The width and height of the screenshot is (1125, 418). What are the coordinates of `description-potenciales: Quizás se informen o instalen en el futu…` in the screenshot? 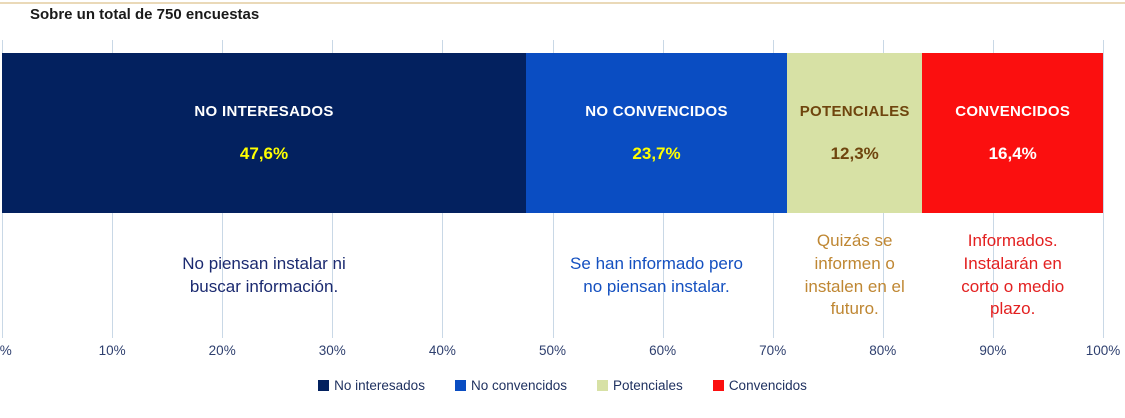 It's located at (854, 274).